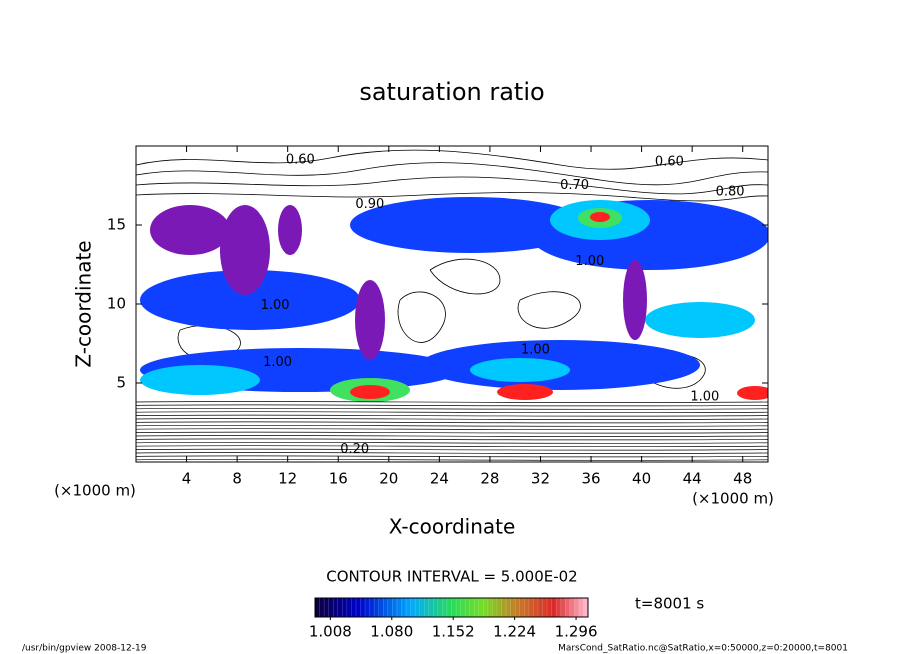  Describe the element at coordinates (576, 632) in the screenshot. I see `colorbar-tick-label: 1.296` at that location.